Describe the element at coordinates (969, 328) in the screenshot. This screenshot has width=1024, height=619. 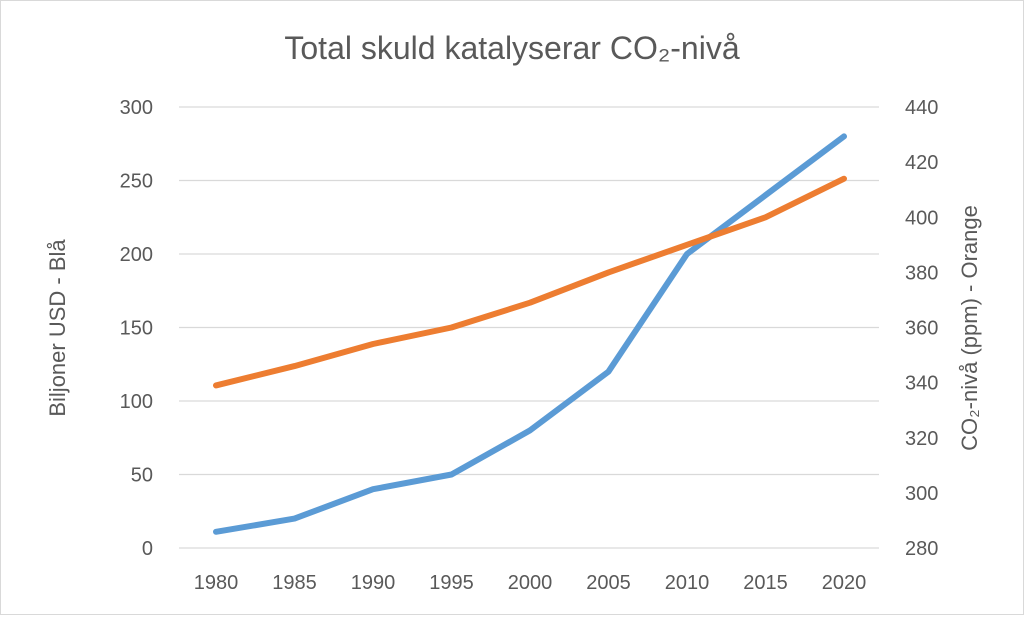
I see `right-axis-title: CO₂-nivå (ppm) - Orange` at that location.